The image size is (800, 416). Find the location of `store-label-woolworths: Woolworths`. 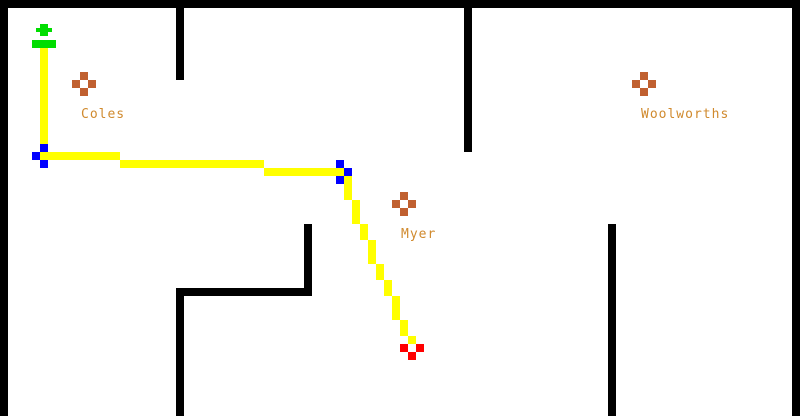

store-label-woolworths: Woolworths is located at coordinates (685, 114).